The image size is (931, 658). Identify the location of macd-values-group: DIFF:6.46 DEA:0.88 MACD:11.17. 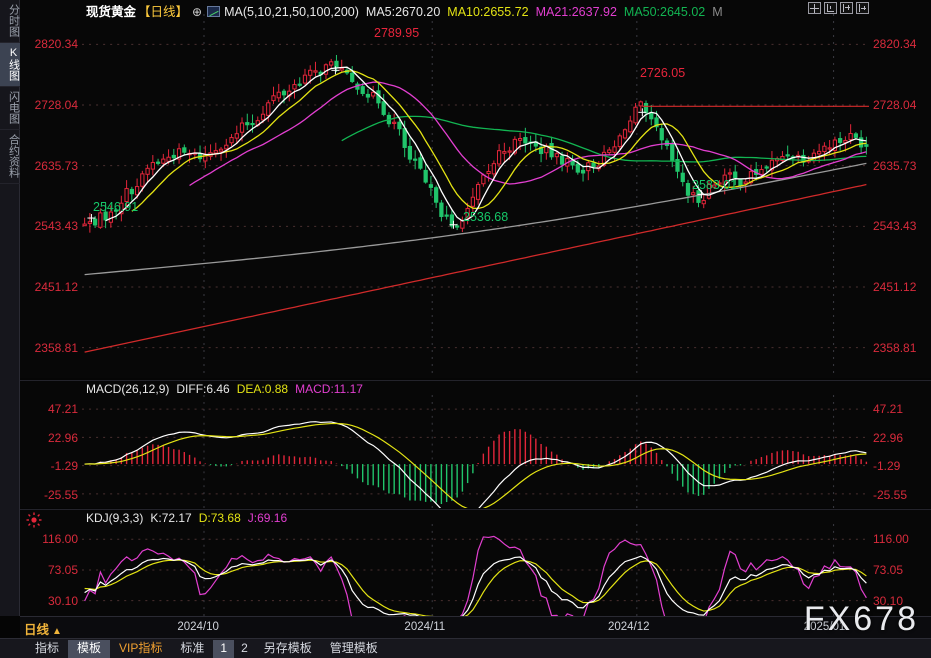
(273, 389).